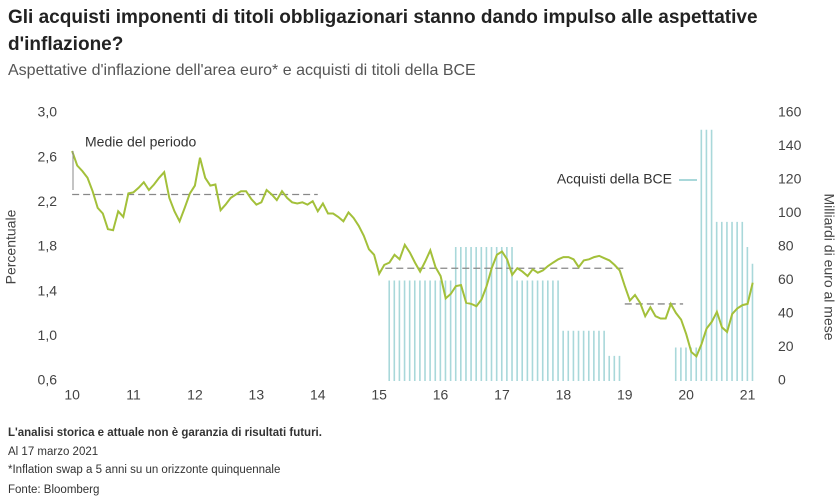 The image size is (840, 497). What do you see at coordinates (782, 380) in the screenshot?
I see `y2-tick-label: 0` at bounding box center [782, 380].